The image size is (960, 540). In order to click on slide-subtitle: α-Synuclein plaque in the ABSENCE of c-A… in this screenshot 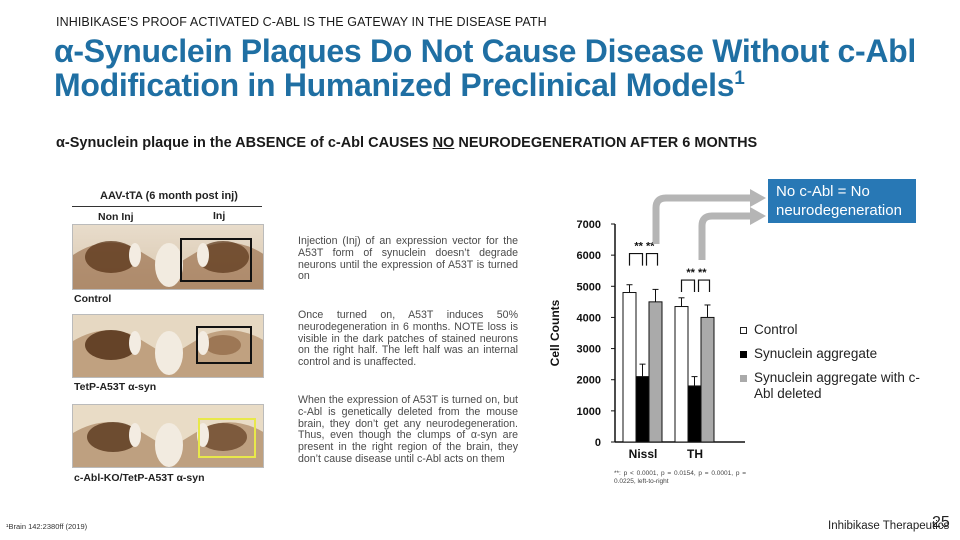, I will do `click(406, 143)`.